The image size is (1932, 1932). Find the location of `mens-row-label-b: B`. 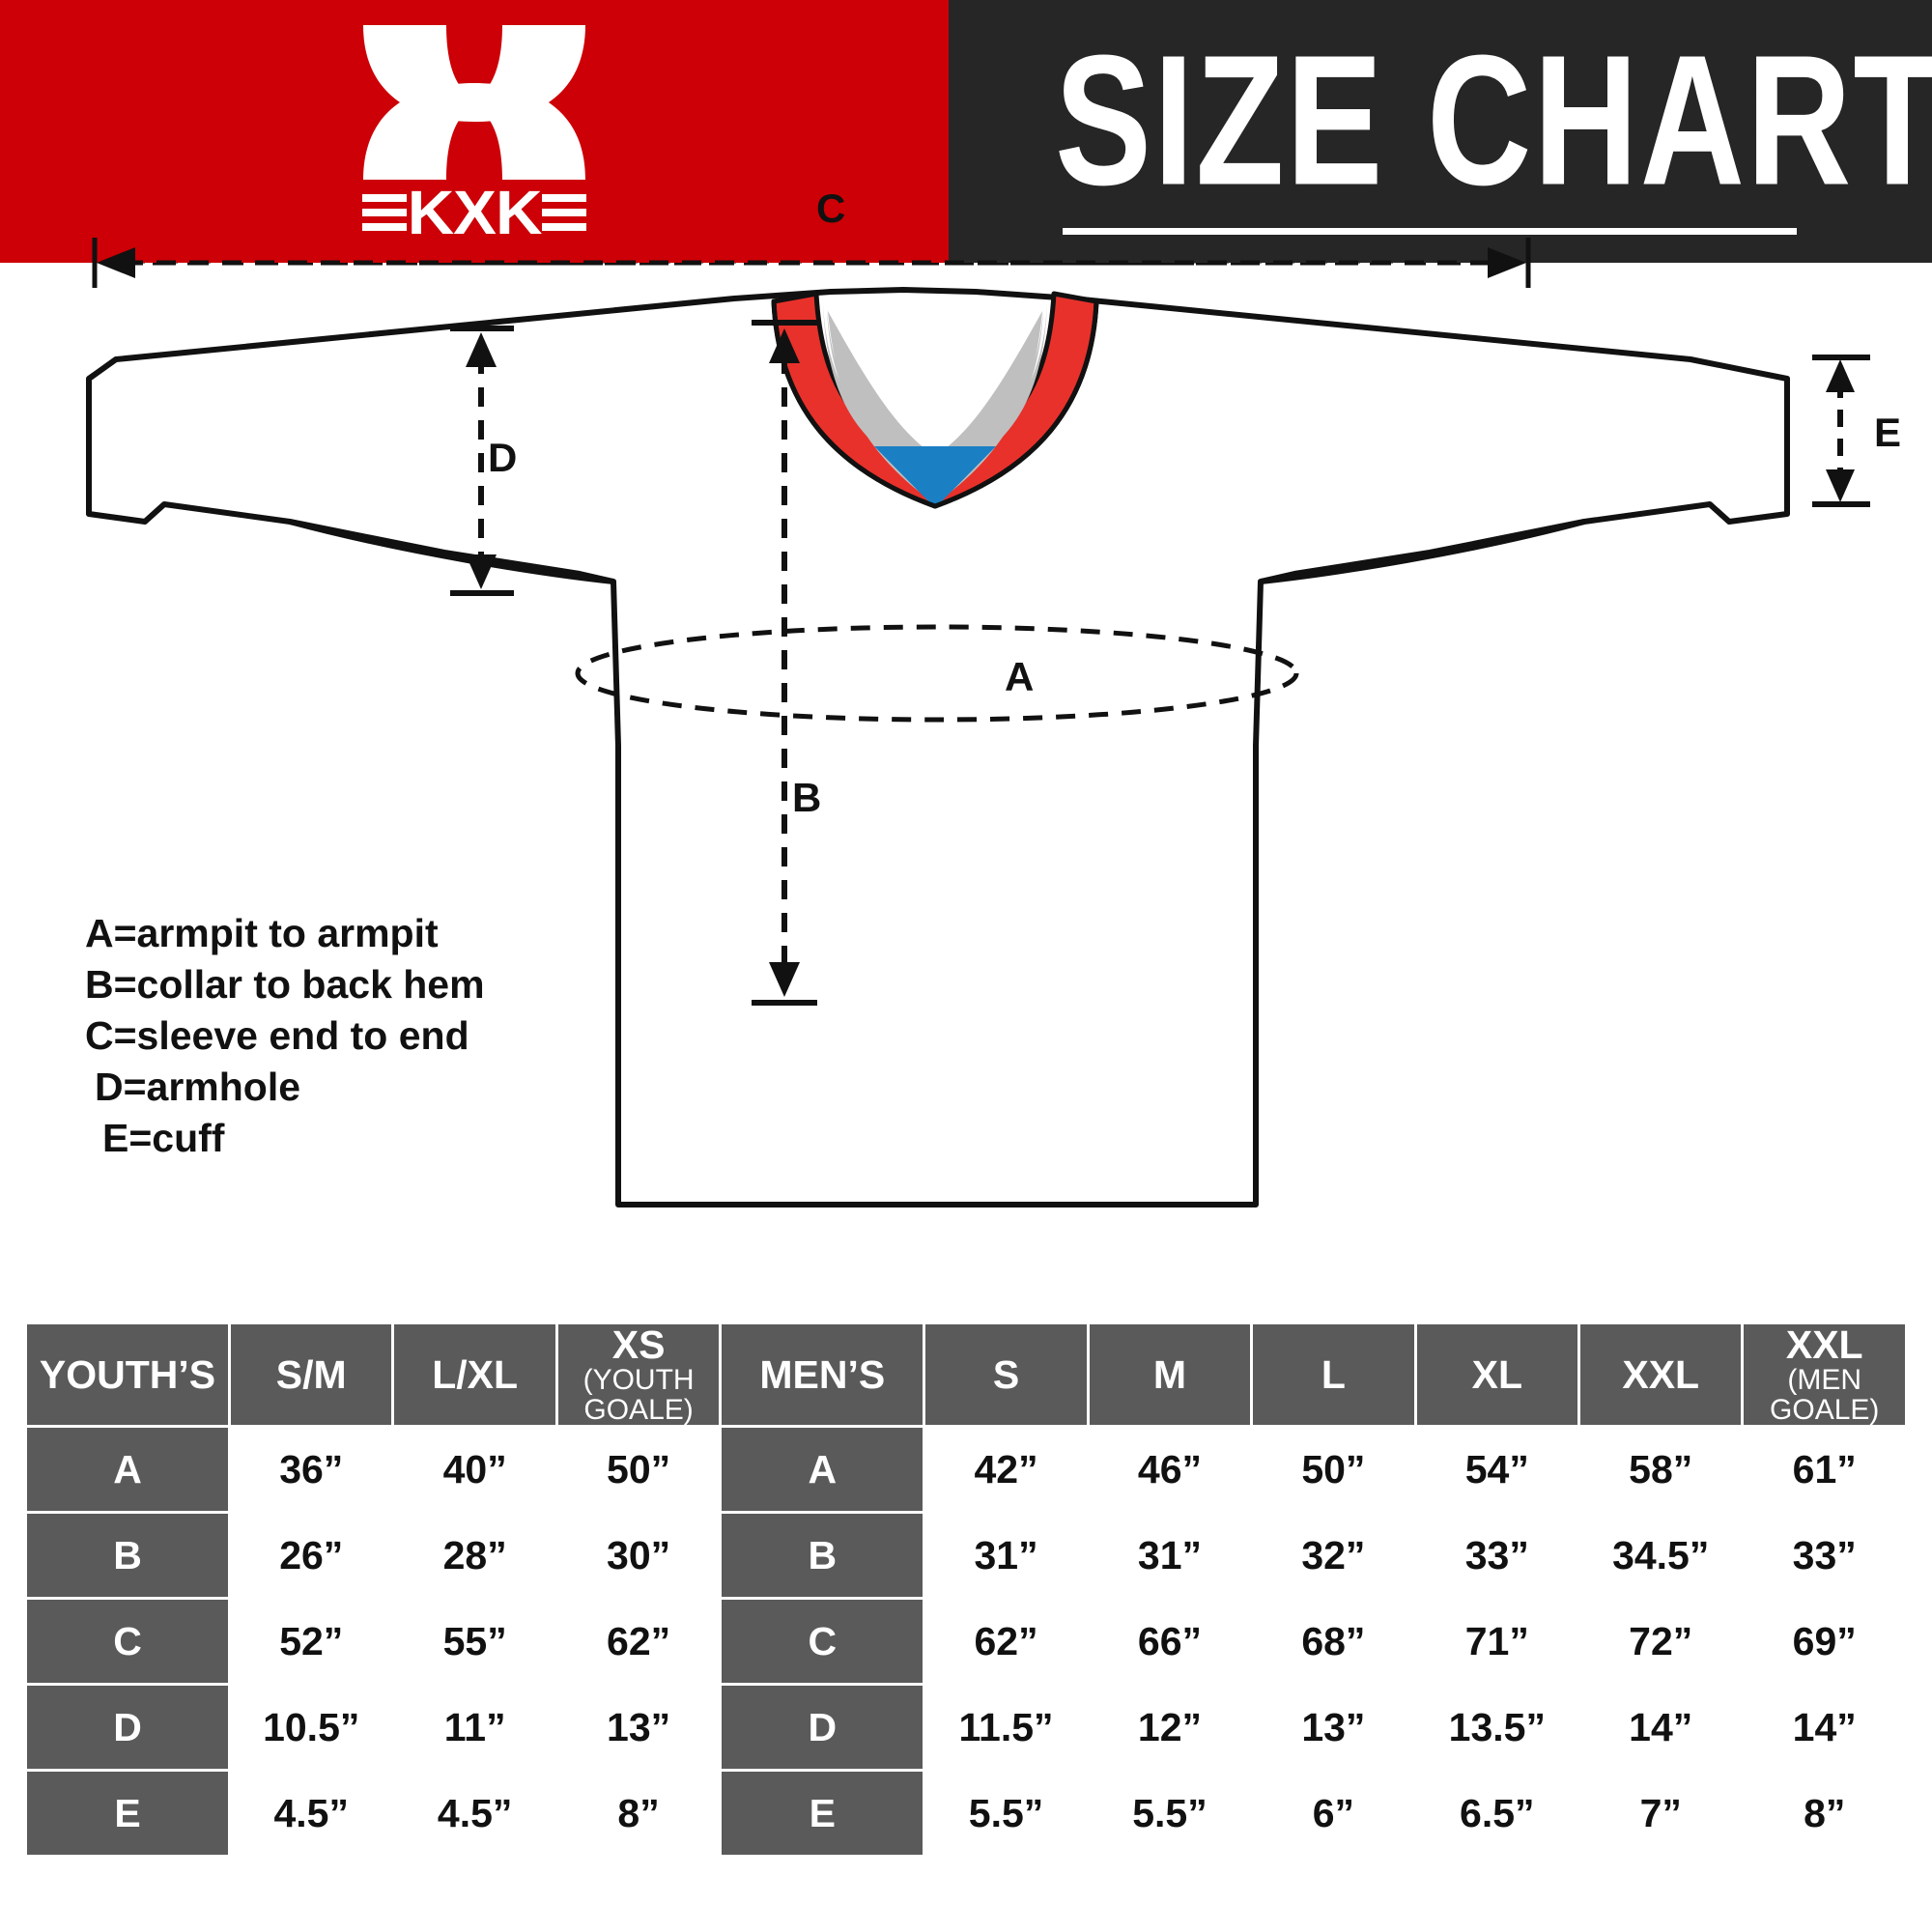

mens-row-label-b: B is located at coordinates (822, 1555).